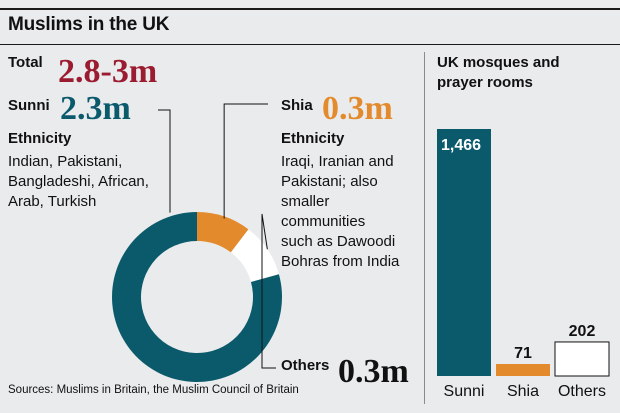  What do you see at coordinates (245, 161) in the screenshot?
I see `shia-leader-line` at bounding box center [245, 161].